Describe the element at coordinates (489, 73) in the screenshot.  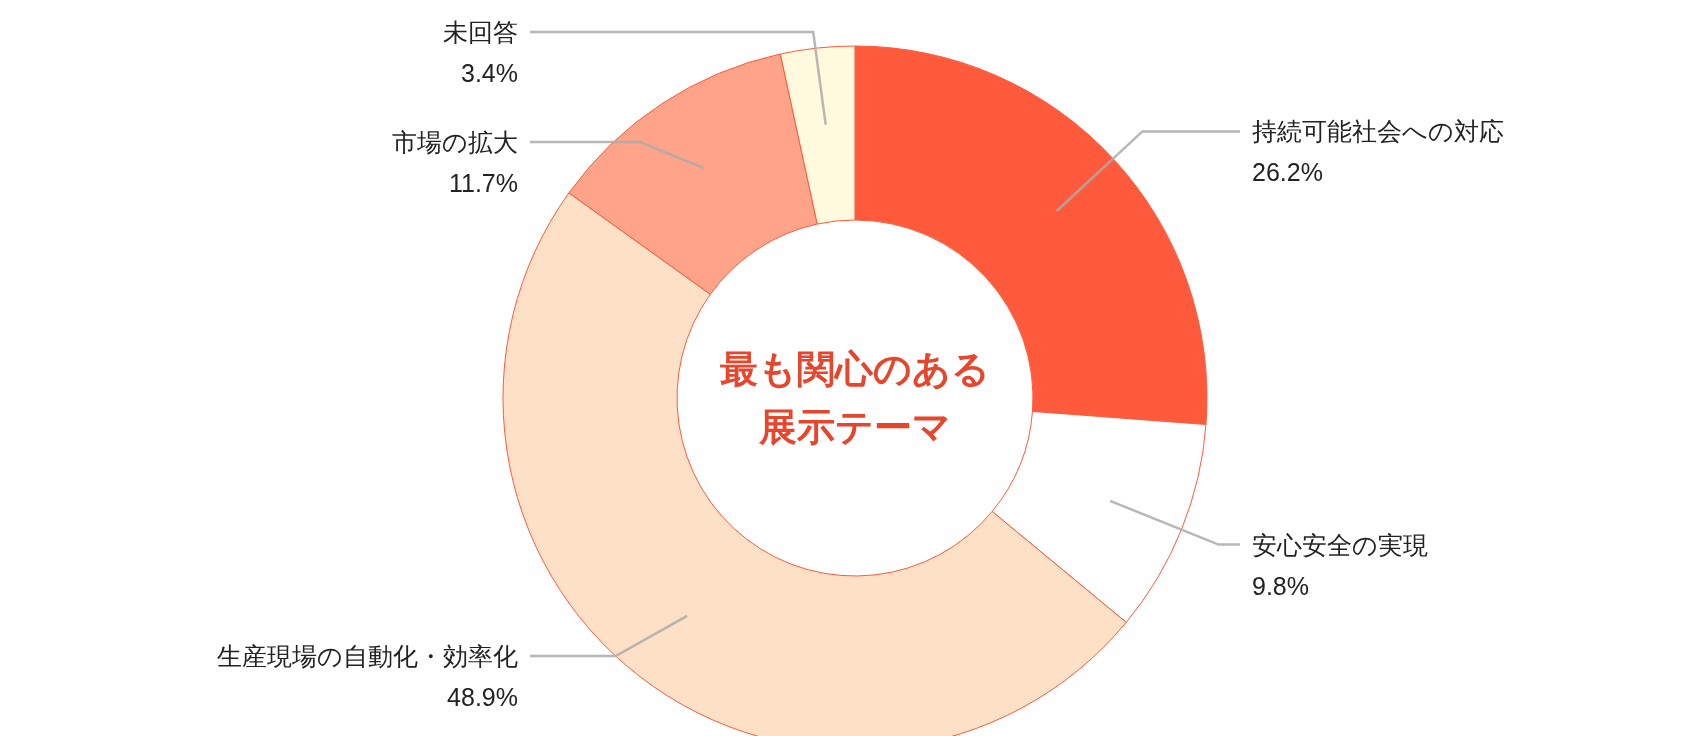
I see `data-label: 3.4%` at that location.